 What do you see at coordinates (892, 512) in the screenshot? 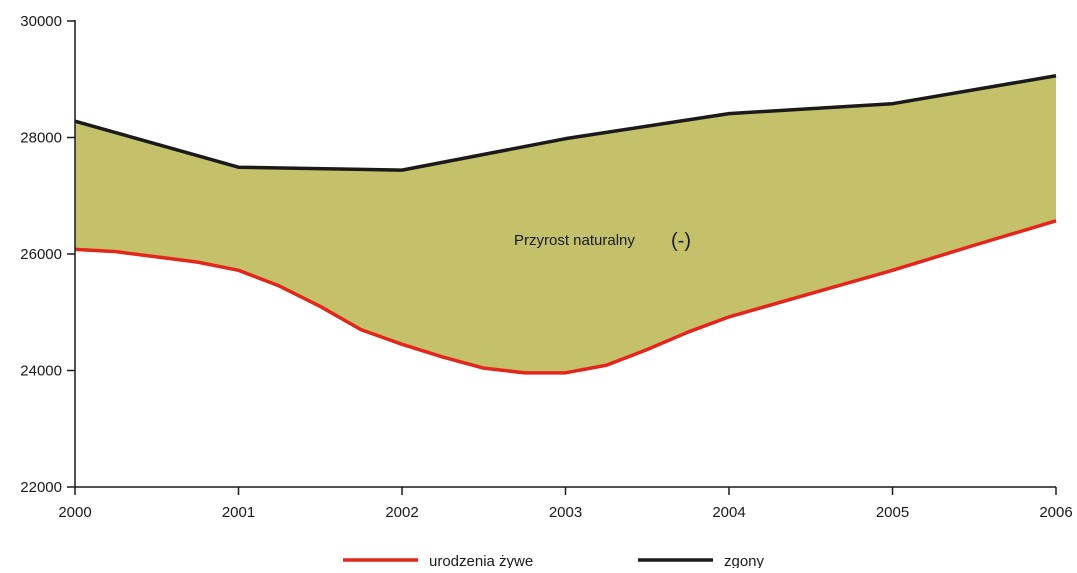
I see `x-tick-label: 2005` at bounding box center [892, 512].